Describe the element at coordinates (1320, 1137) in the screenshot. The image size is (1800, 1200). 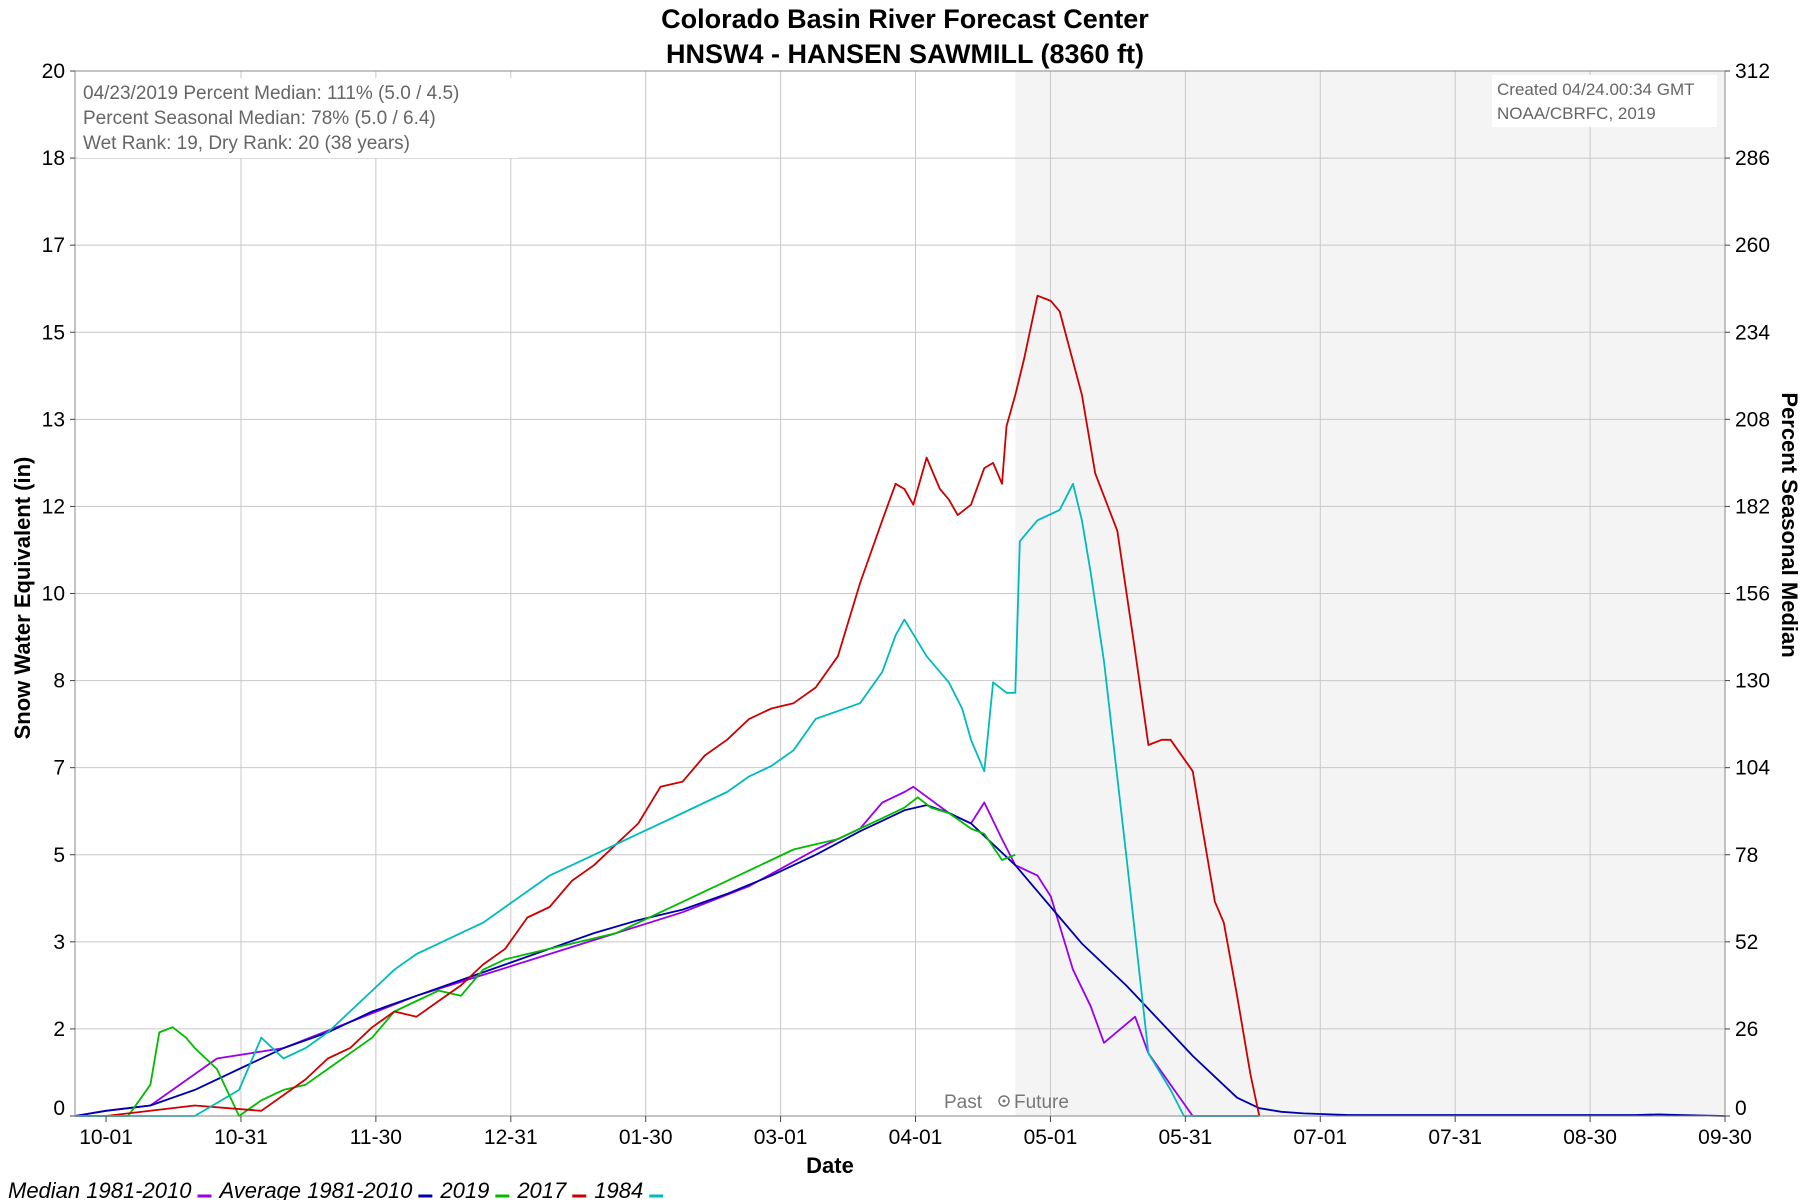
I see `x-tick-label: 07-01` at that location.